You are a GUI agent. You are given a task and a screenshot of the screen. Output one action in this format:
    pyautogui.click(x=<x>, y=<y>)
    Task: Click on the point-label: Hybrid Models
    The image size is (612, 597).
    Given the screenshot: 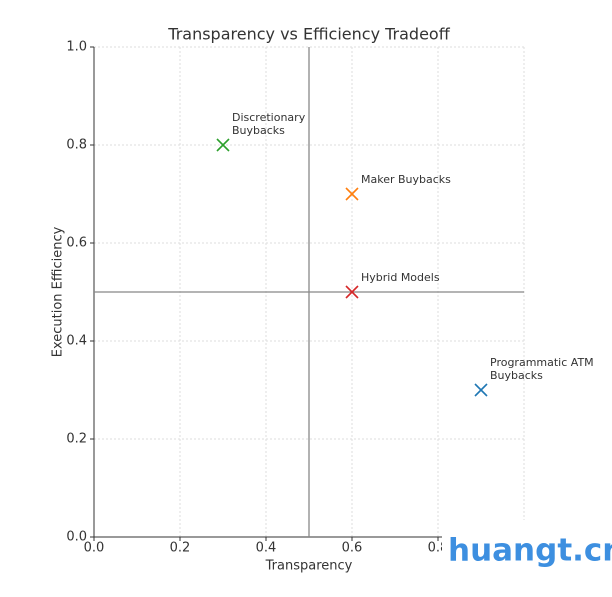 What is the action you would take?
    pyautogui.click(x=400, y=277)
    